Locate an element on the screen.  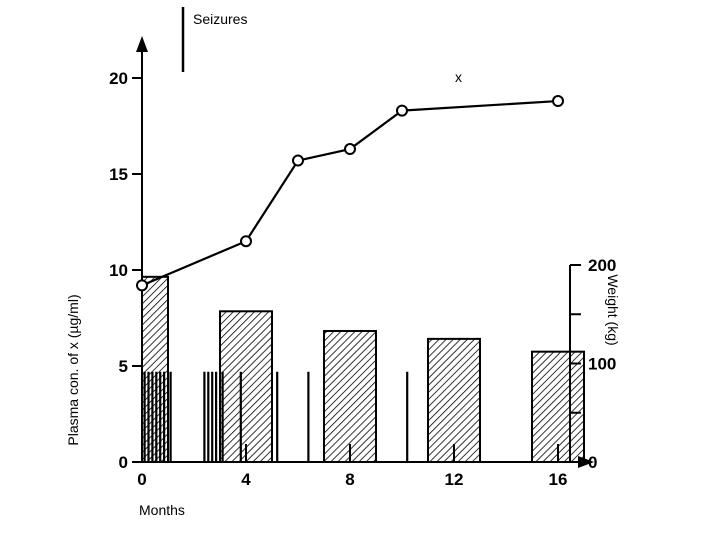
right-axis-label: Weight (kg) is located at coordinates (613, 309).